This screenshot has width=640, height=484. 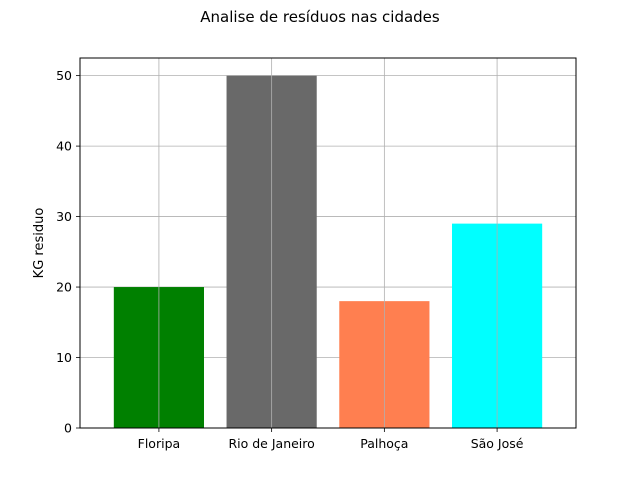 I want to click on y-tick-label: 50, so click(x=64, y=75).